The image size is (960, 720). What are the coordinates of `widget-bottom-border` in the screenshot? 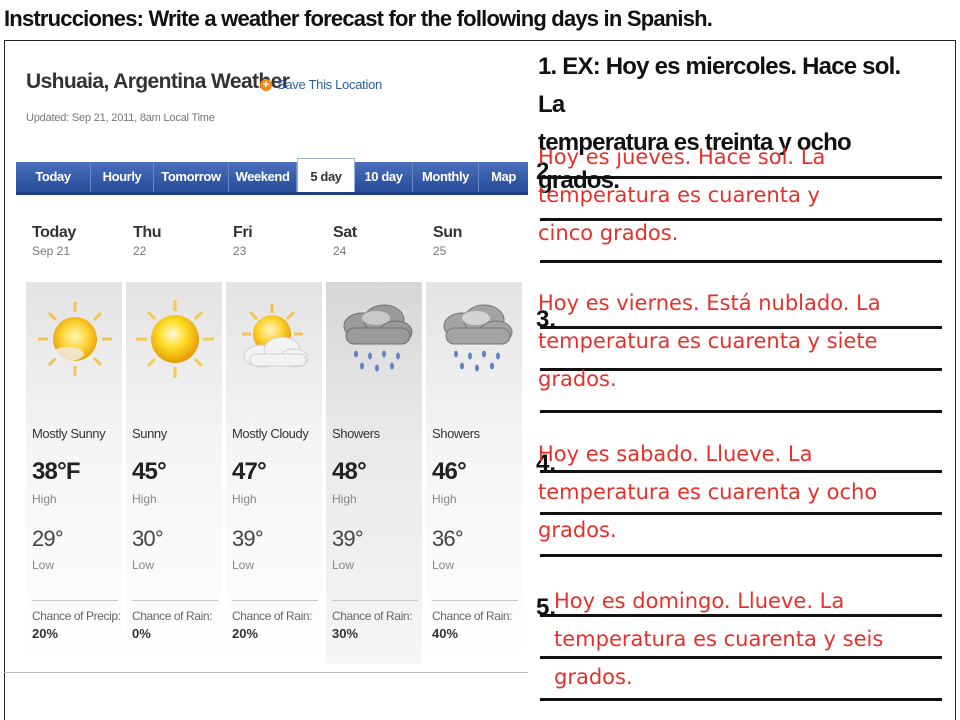 It's located at (266, 672).